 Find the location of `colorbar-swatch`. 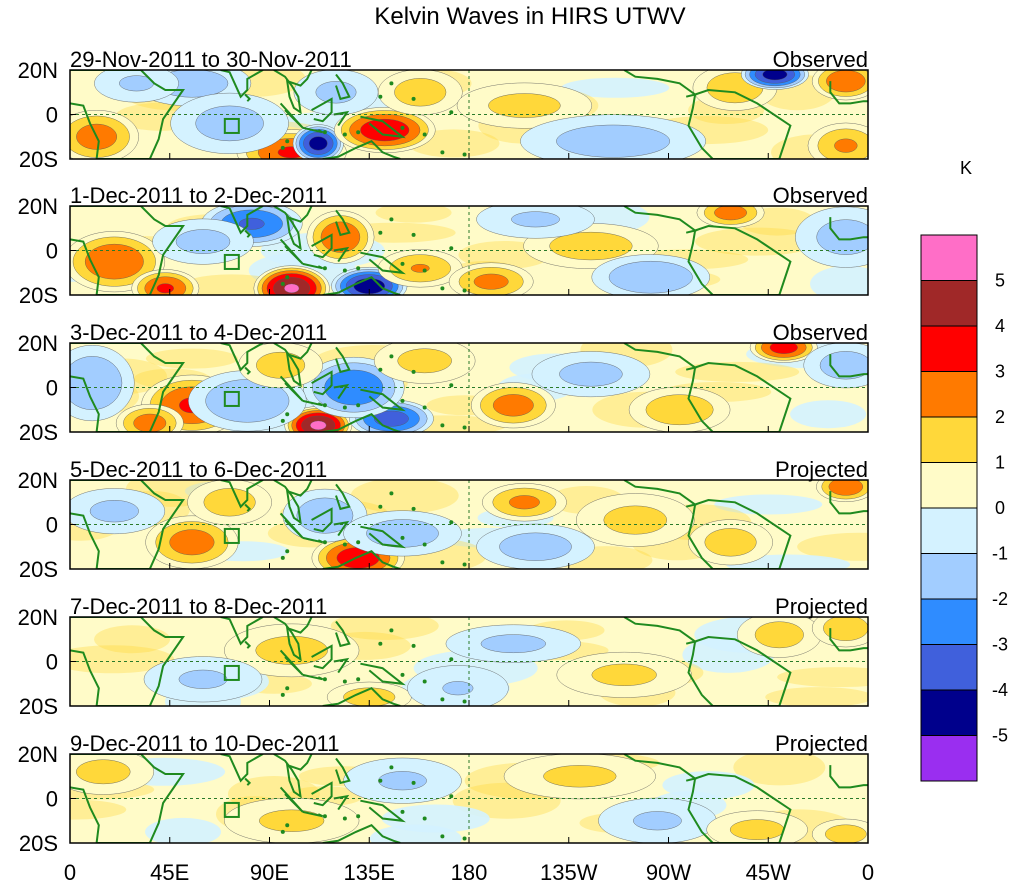

colorbar-swatch is located at coordinates (949, 712).